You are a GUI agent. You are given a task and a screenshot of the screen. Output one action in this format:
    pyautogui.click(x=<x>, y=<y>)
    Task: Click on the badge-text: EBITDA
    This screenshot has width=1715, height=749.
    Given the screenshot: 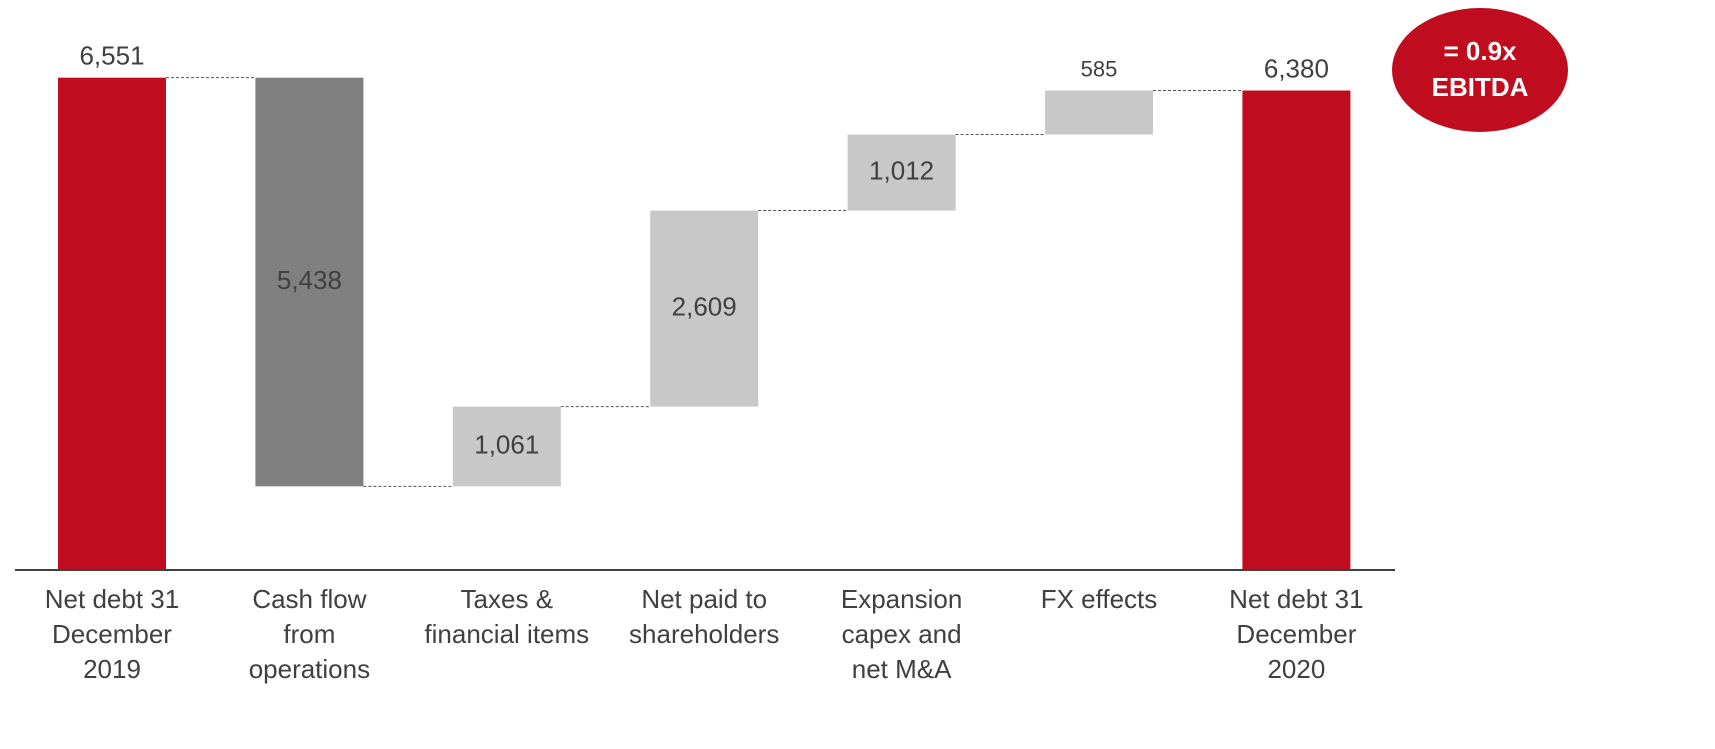 What is the action you would take?
    pyautogui.click(x=1480, y=87)
    